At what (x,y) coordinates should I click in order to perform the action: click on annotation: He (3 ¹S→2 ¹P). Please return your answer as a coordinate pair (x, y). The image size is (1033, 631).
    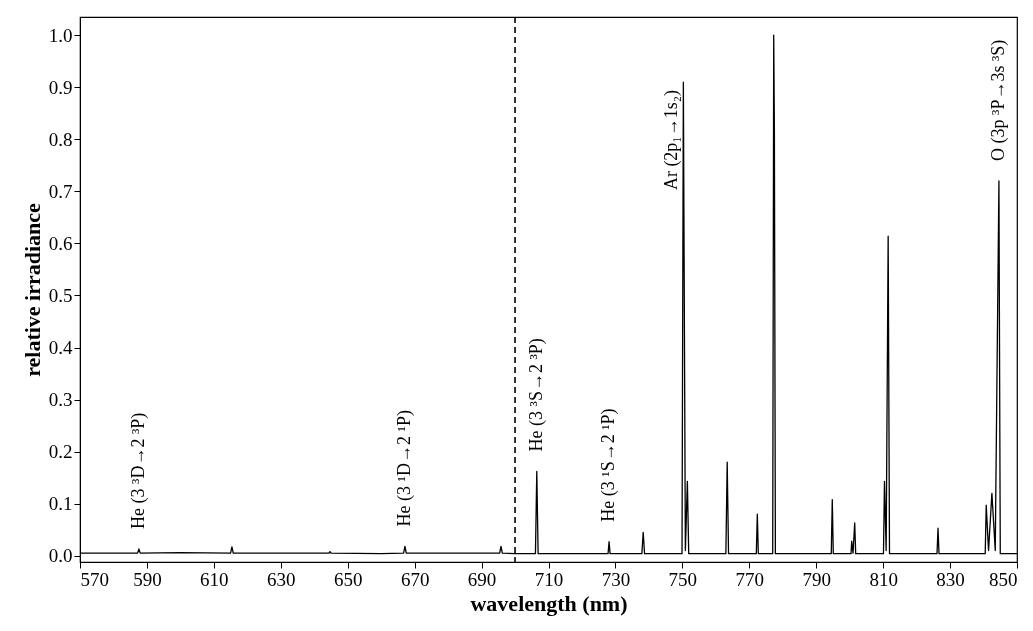
    Looking at the image, I should click on (609, 465).